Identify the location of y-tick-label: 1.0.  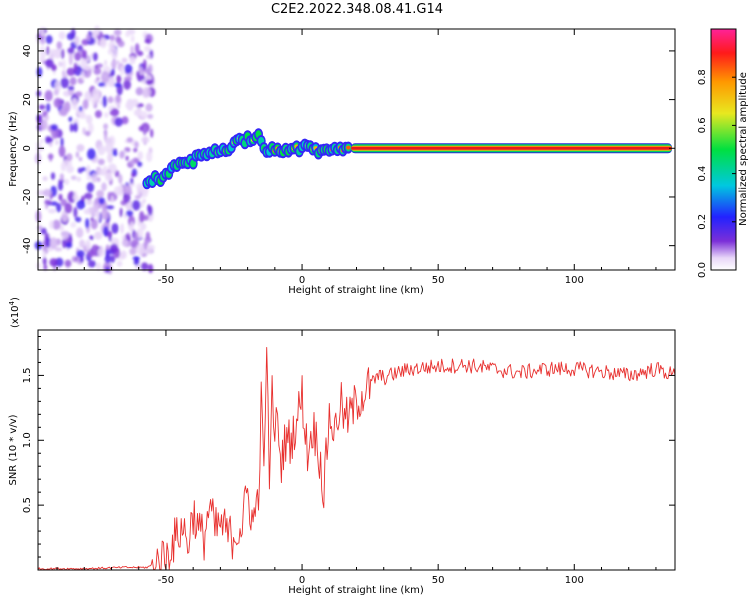
(27, 440).